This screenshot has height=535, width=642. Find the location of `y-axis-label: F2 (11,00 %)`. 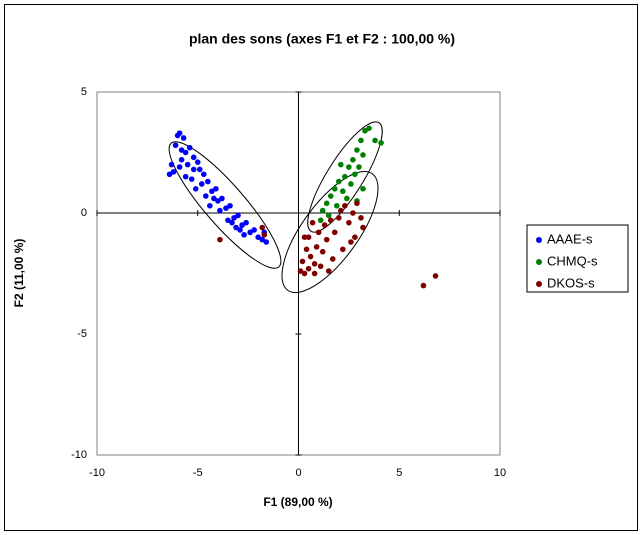

y-axis-label: F2 (11,00 %) is located at coordinates (19, 273).